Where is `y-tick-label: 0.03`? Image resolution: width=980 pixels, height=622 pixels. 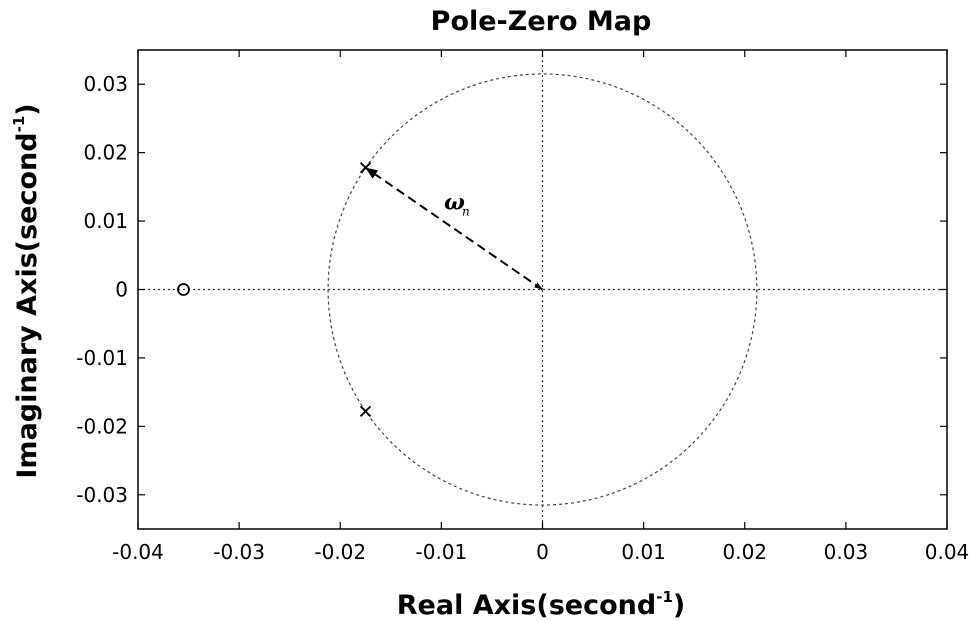
y-tick-label: 0.03 is located at coordinates (105, 84).